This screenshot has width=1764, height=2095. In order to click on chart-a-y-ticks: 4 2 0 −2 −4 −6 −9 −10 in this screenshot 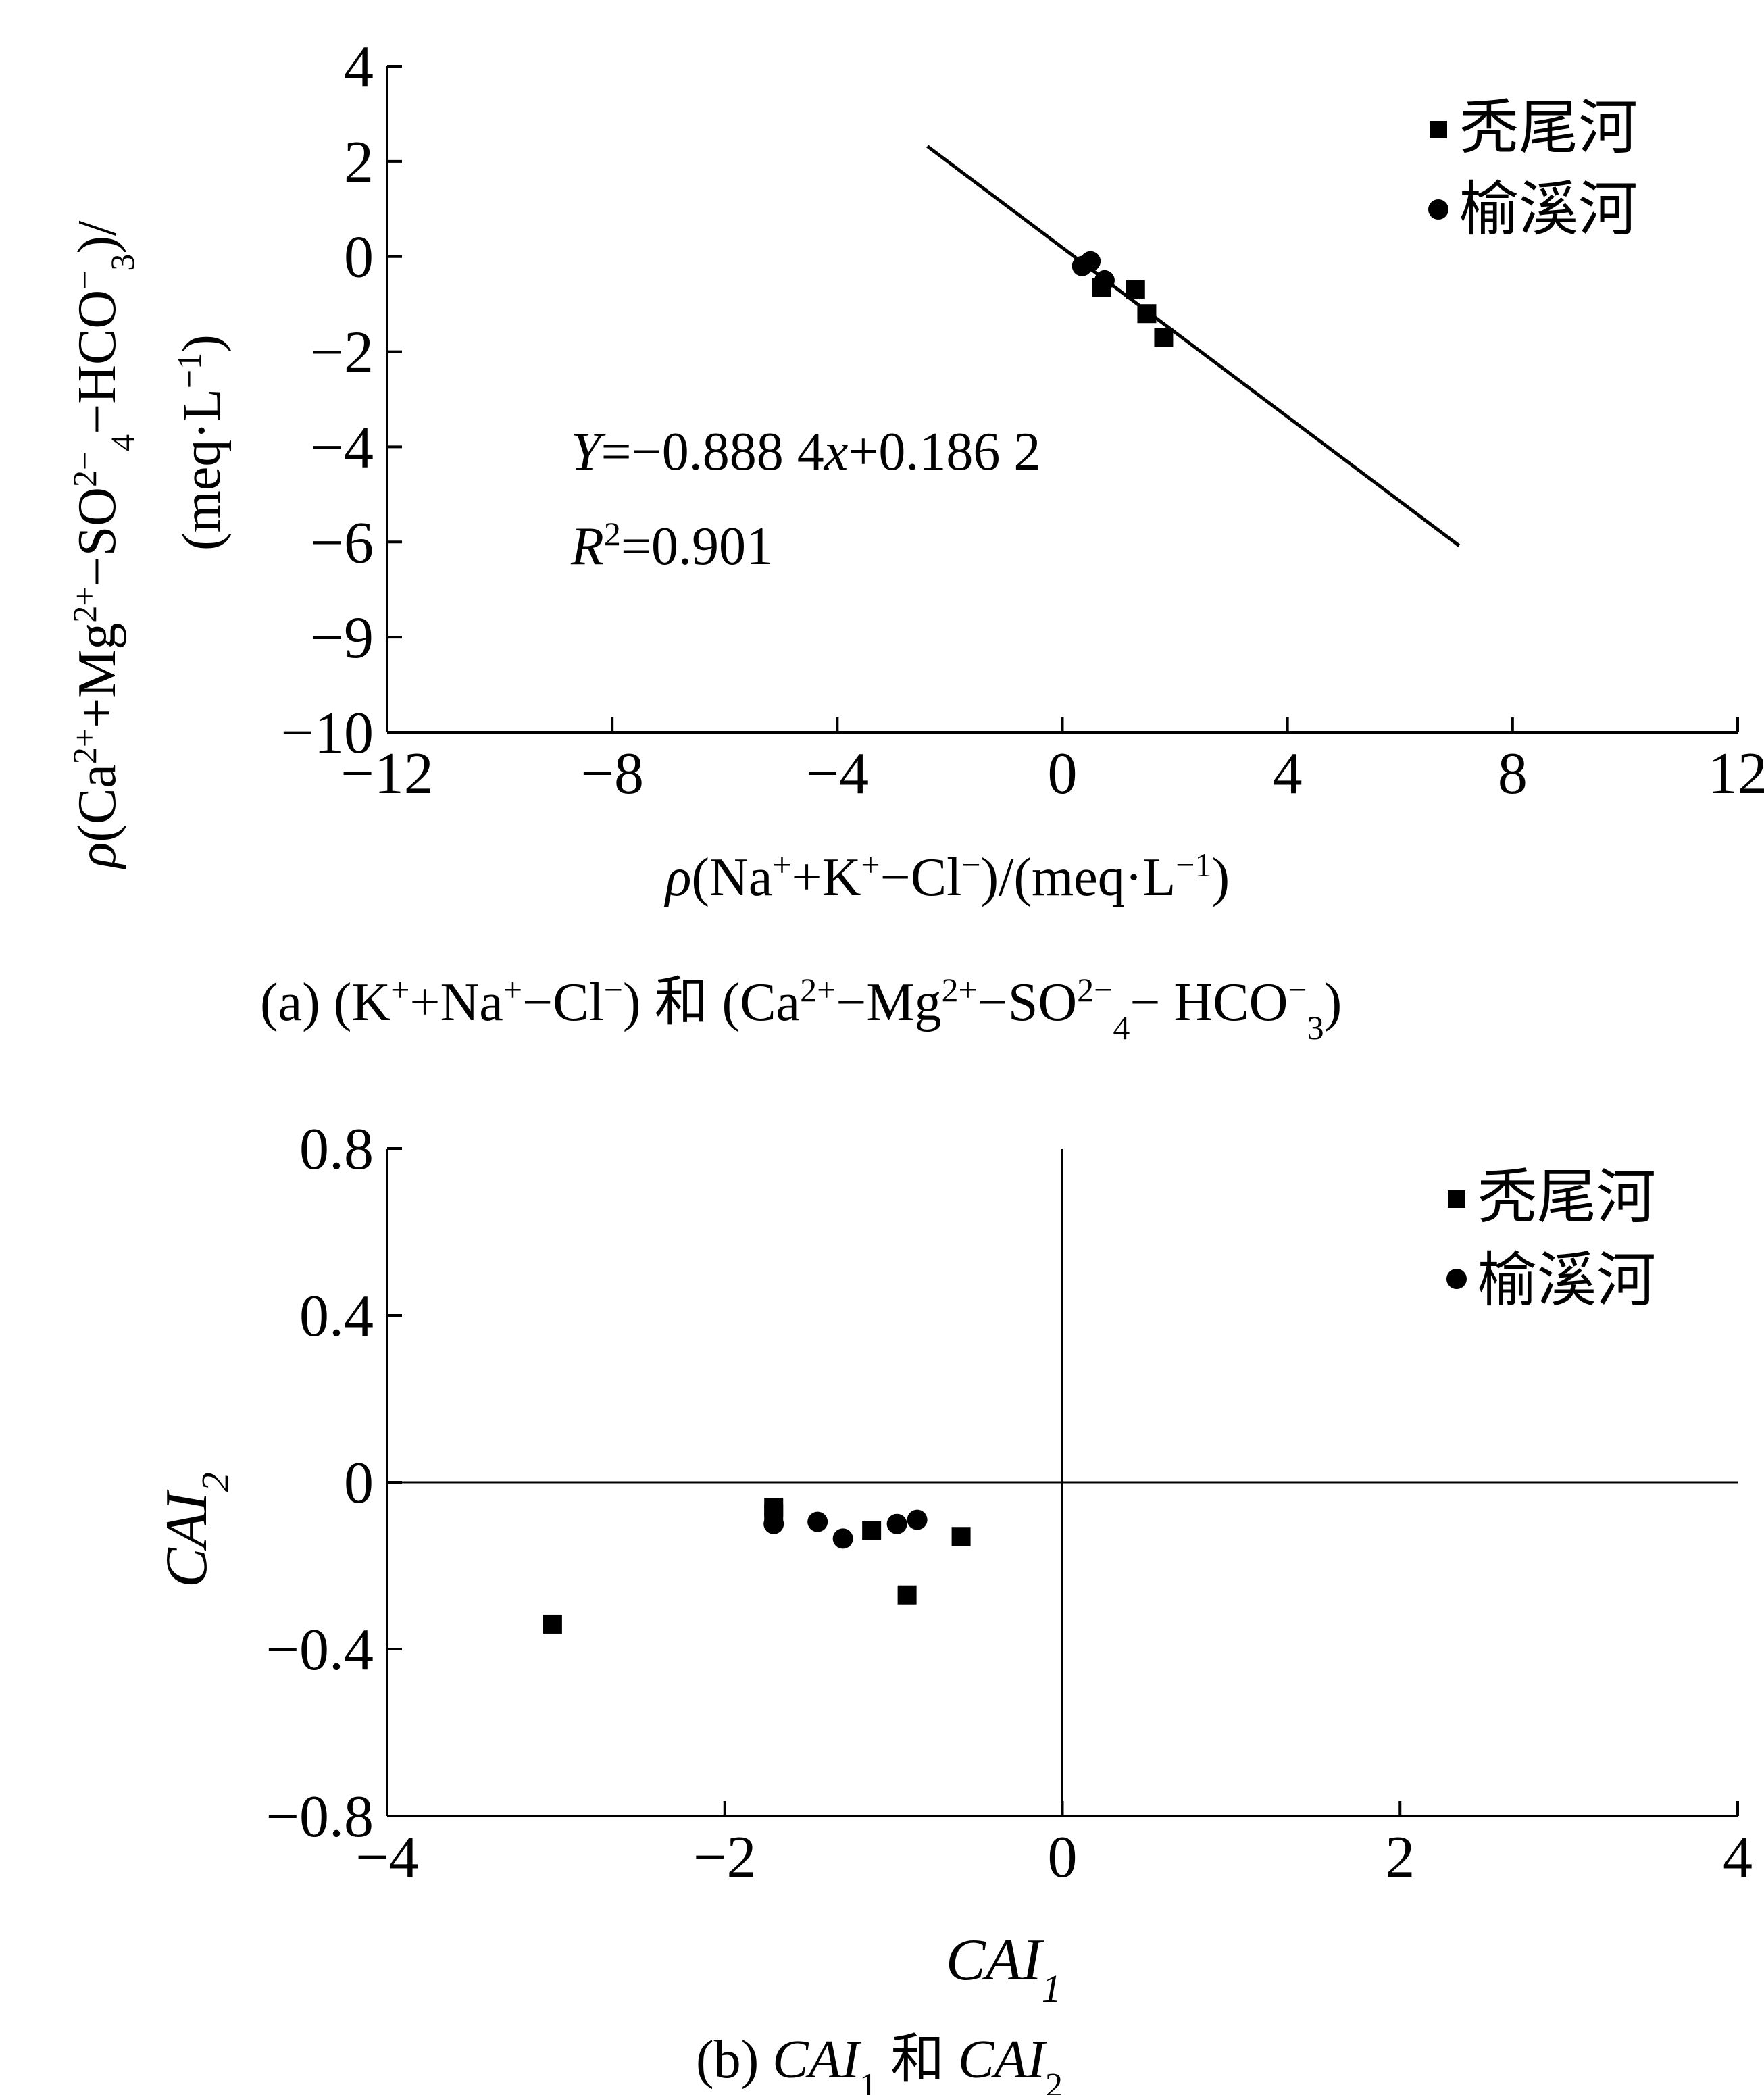, I will do `click(341, 400)`.